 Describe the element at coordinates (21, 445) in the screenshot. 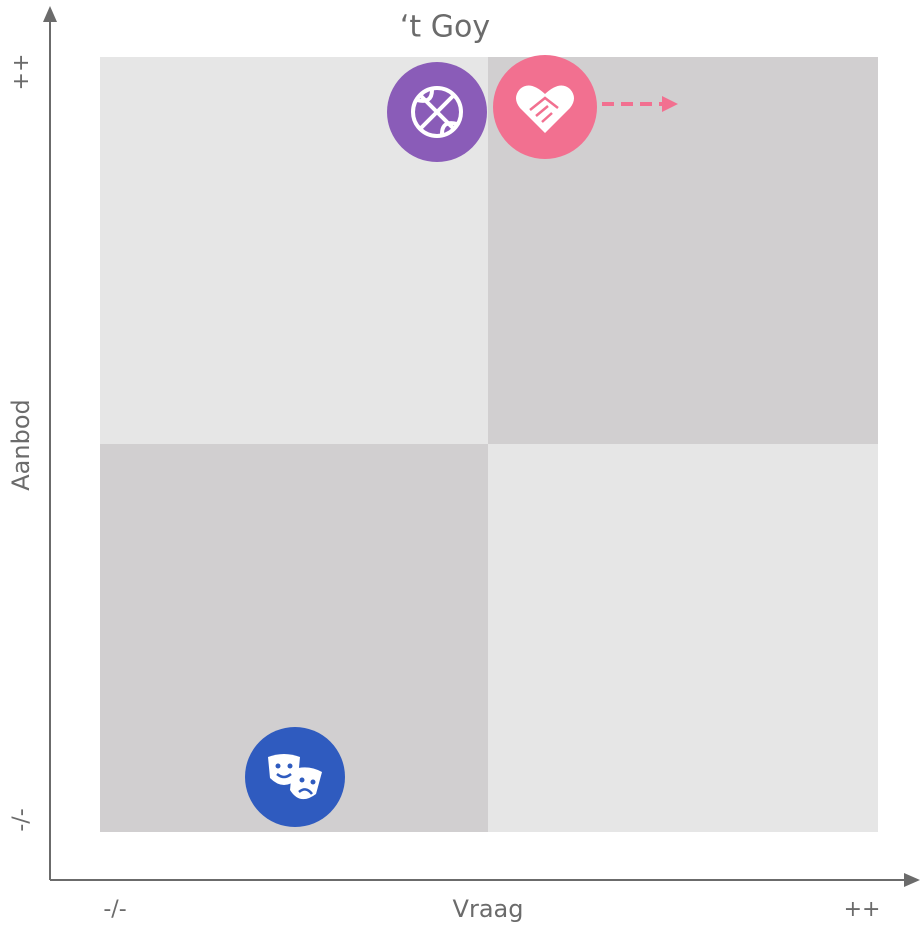

I see `y-axis-label: Aanbod` at that location.